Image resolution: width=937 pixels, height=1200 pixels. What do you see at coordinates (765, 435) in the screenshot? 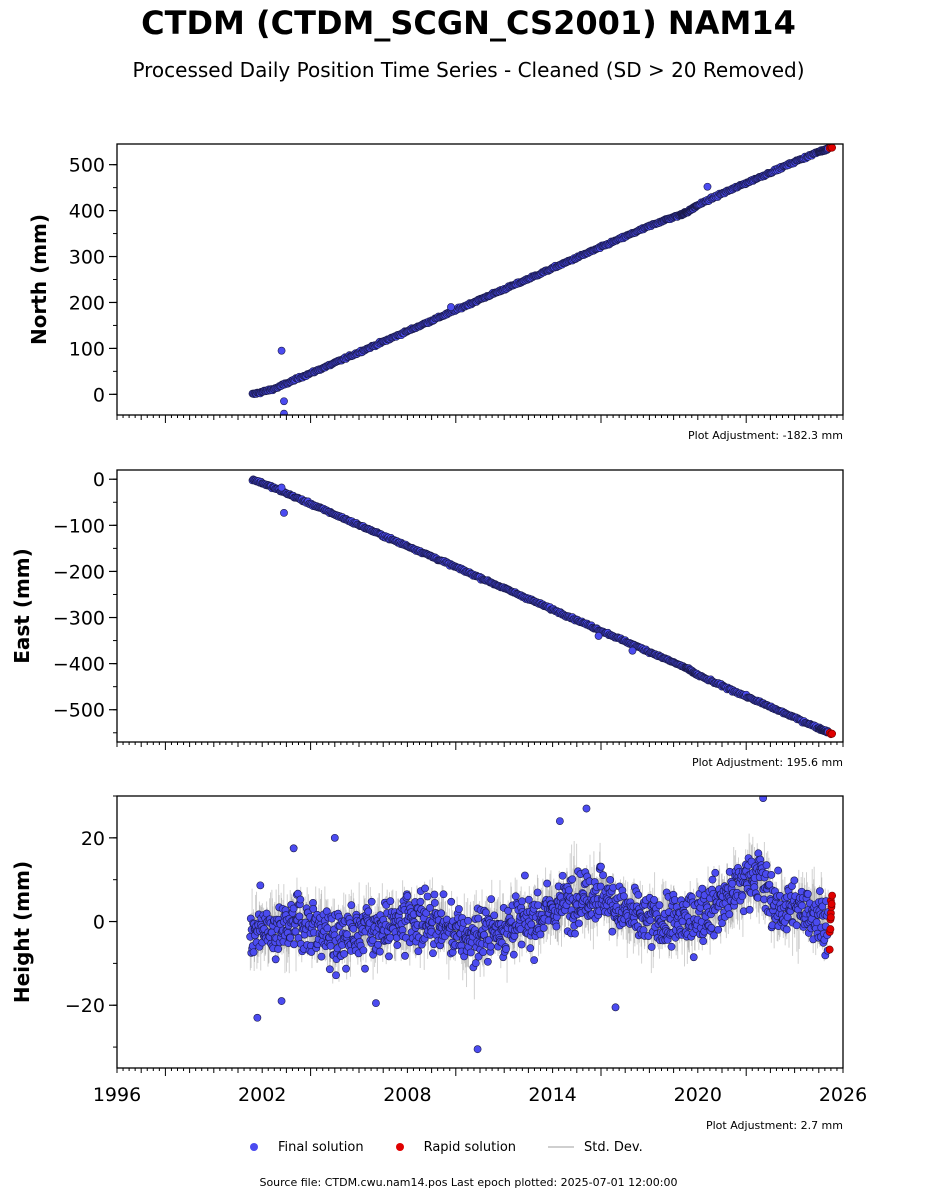
I see `plot-adjustment: Plot Adjustment: -182.3 mm` at bounding box center [765, 435].